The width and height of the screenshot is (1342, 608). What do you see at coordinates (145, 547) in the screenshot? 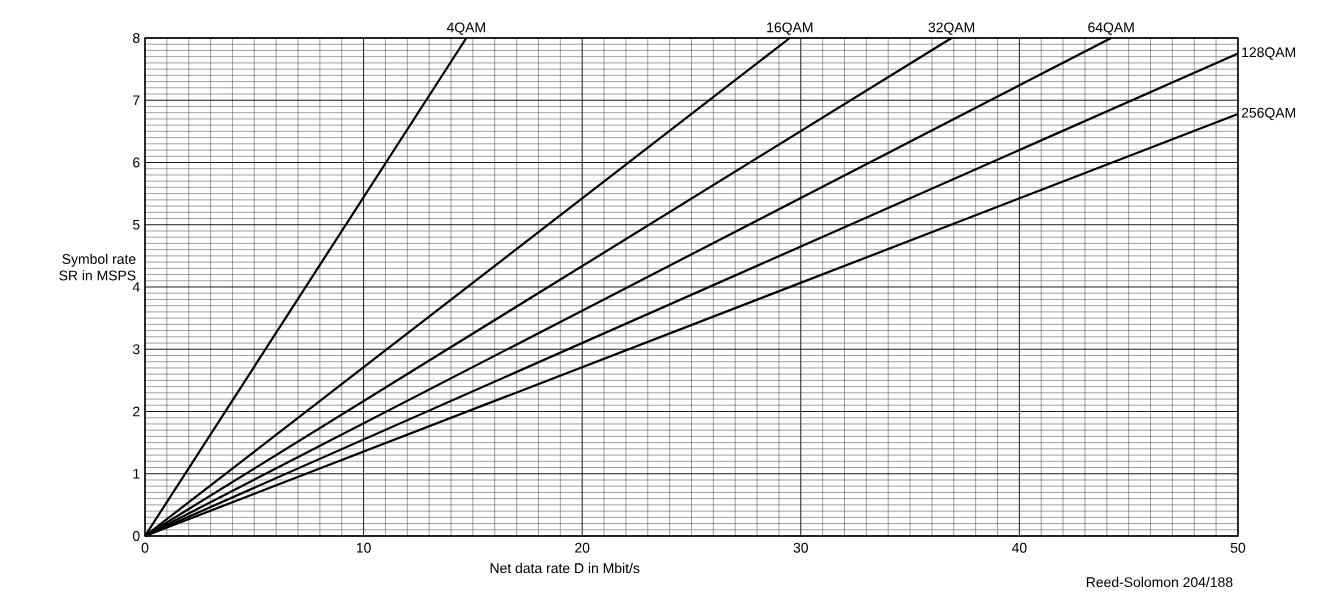
I see `x-tick-label: 0` at bounding box center [145, 547].